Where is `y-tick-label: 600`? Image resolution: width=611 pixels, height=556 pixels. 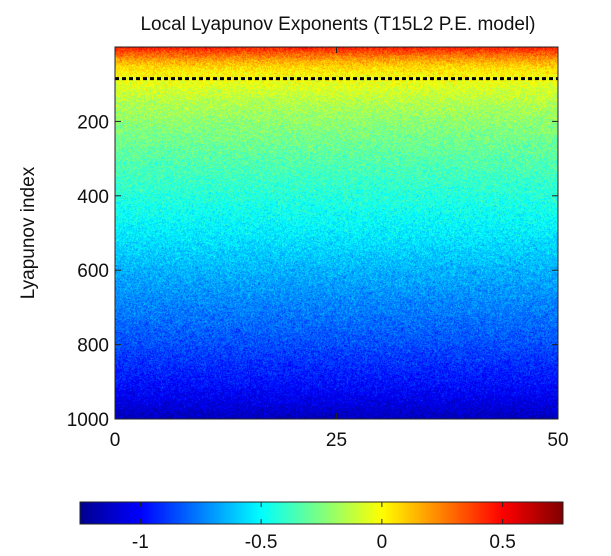
y-tick-label: 600 is located at coordinates (93, 271).